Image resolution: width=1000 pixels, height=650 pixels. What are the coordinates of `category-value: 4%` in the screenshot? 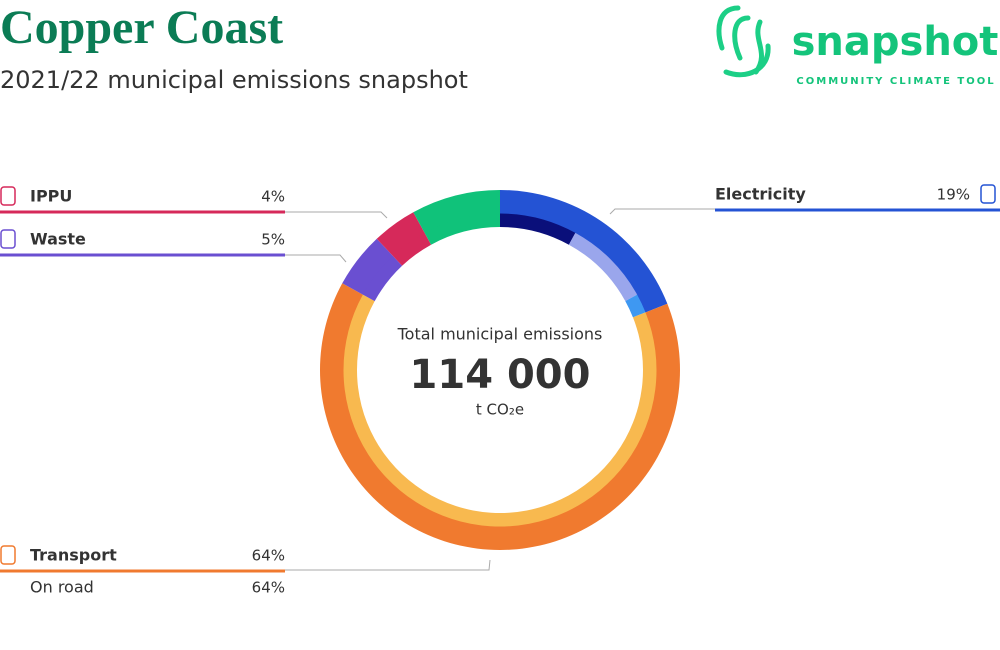 It's located at (273, 197).